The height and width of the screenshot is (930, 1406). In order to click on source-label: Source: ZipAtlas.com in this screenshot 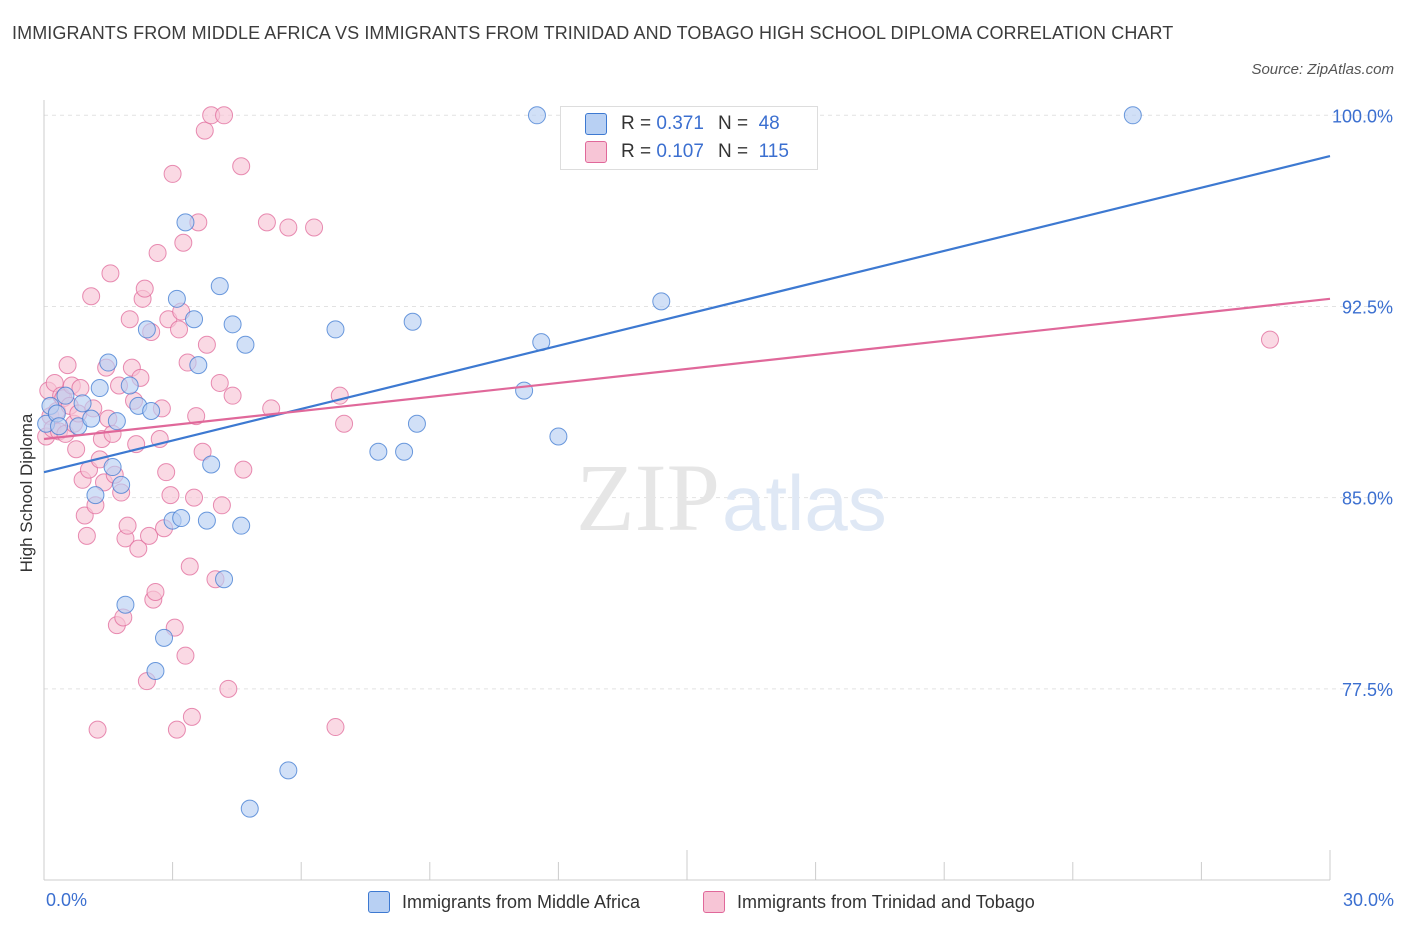, I will do `click(1322, 69)`.